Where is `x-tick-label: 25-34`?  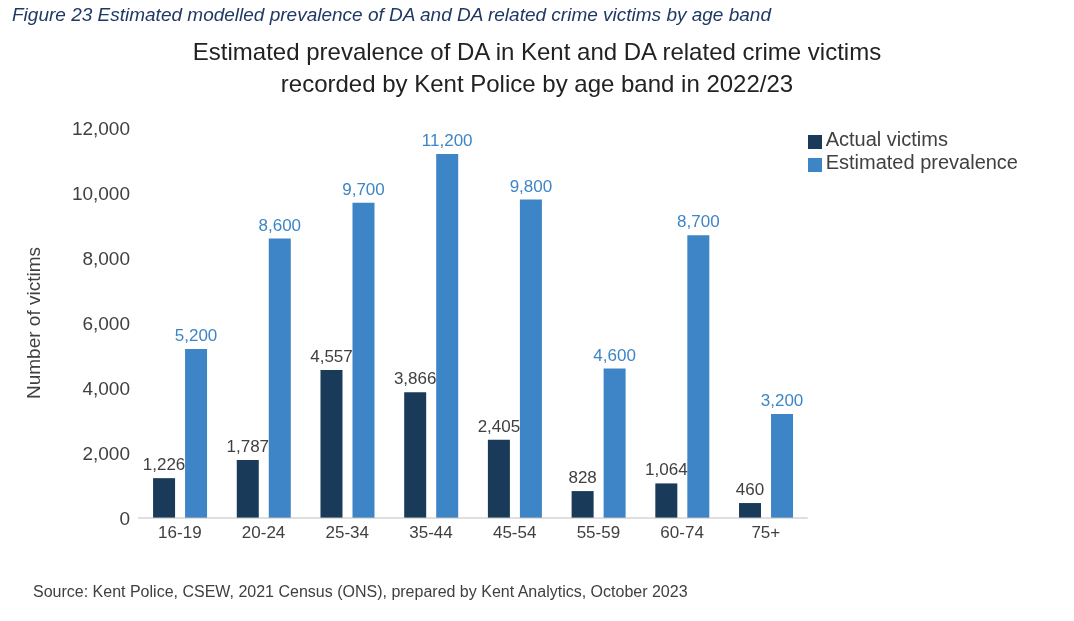
x-tick-label: 25-34 is located at coordinates (347, 533).